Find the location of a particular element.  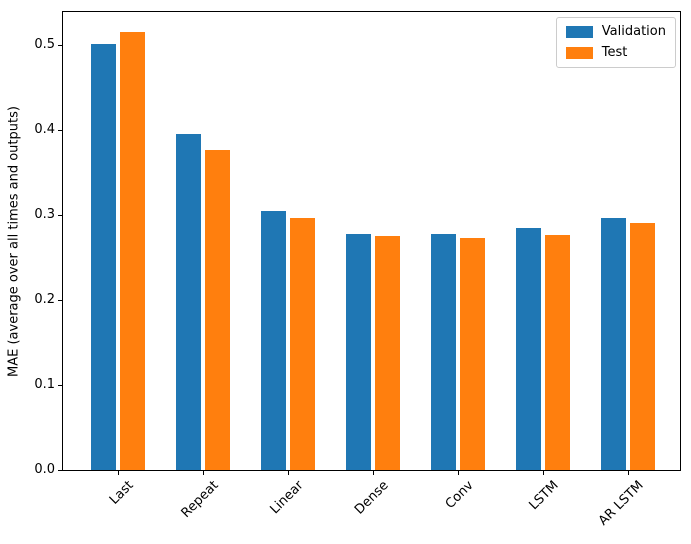

legend-label: Test is located at coordinates (614, 52).